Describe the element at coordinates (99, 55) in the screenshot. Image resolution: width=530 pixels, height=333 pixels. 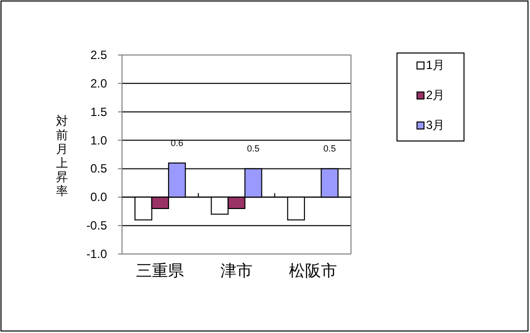
I see `y-tick-label: 2.5` at that location.